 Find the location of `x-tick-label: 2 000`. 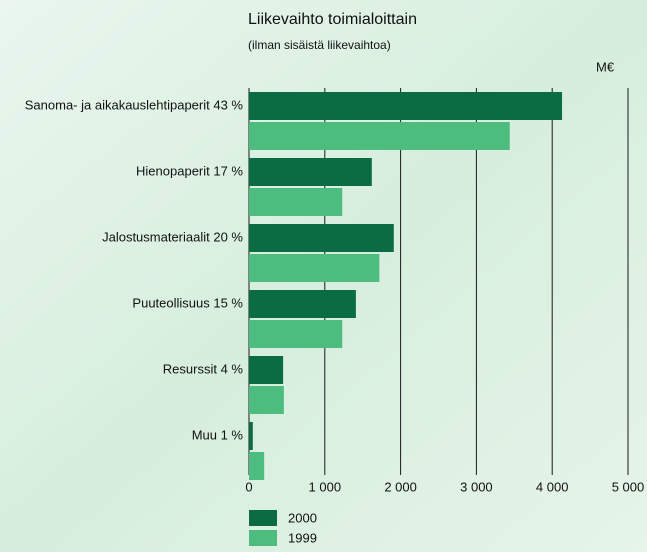

x-tick-label: 2 000 is located at coordinates (400, 486).